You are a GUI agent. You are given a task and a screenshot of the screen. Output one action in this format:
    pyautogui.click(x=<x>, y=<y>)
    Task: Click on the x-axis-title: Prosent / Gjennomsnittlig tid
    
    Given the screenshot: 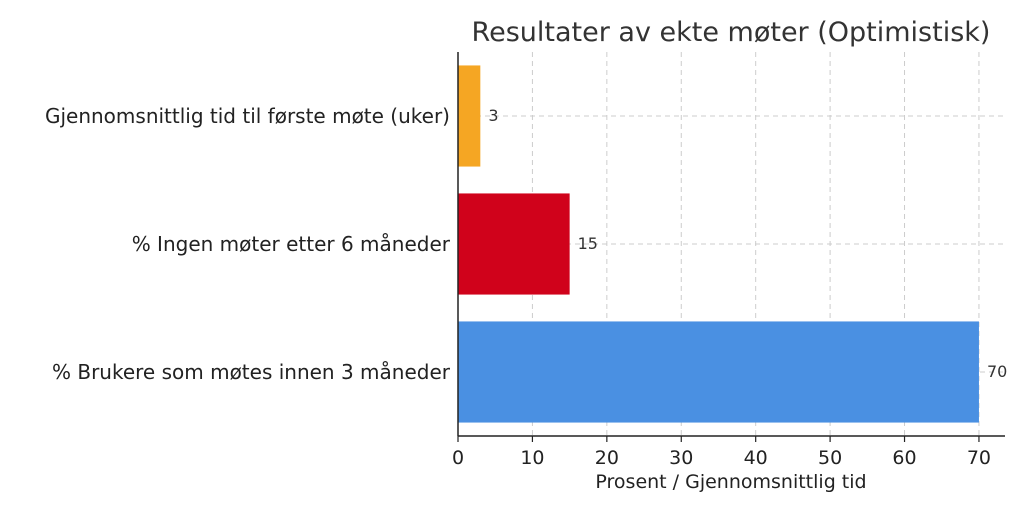 What is the action you would take?
    pyautogui.click(x=730, y=482)
    